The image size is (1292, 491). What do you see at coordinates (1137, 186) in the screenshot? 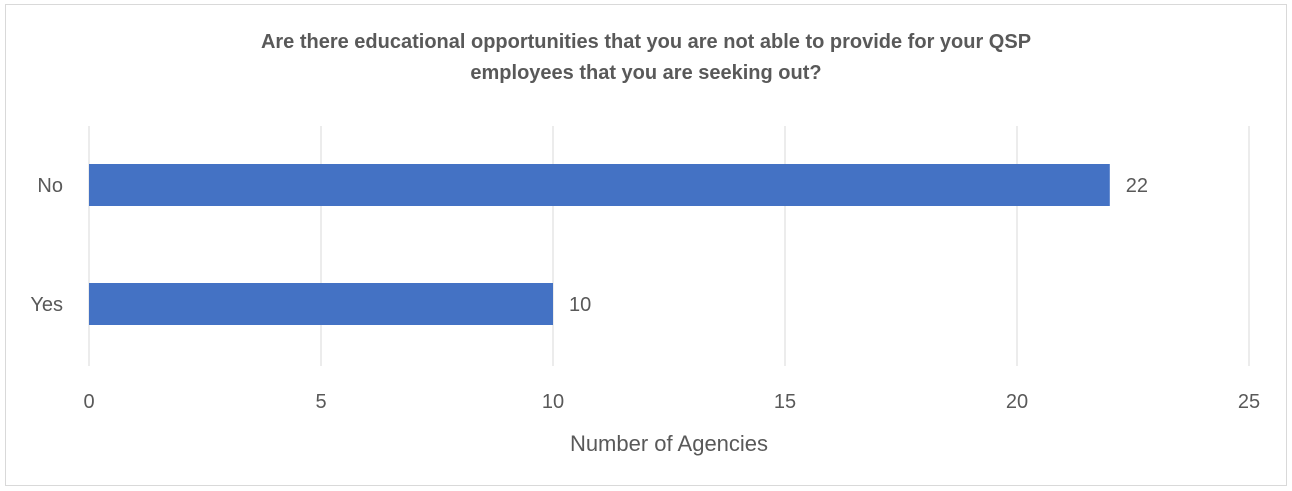
I see `data-label-no: 22` at bounding box center [1137, 186].